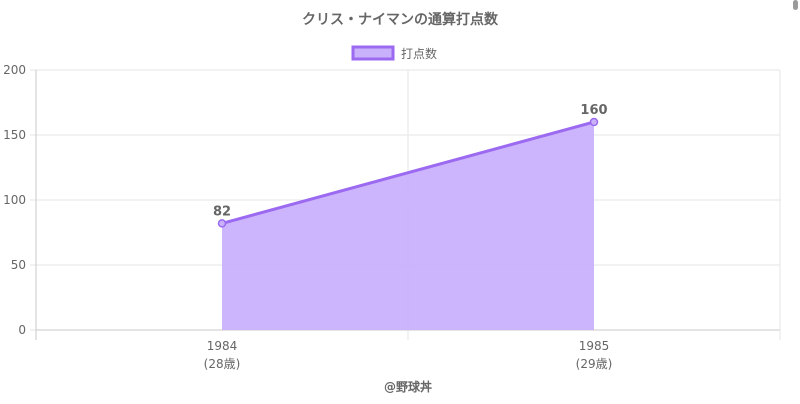 The height and width of the screenshot is (404, 800). Describe the element at coordinates (18, 265) in the screenshot. I see `y-tick-label: 50` at that location.